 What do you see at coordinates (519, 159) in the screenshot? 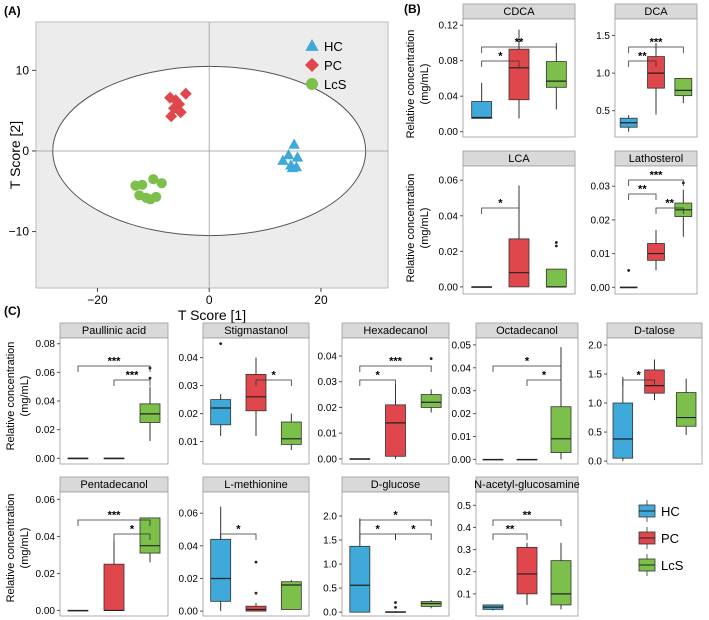
I see `panel-title: LCA` at bounding box center [519, 159].